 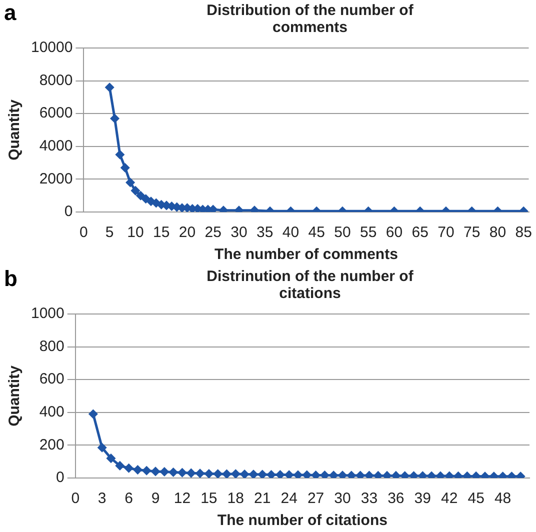 I want to click on x-tick-label: 85, so click(x=523, y=233).